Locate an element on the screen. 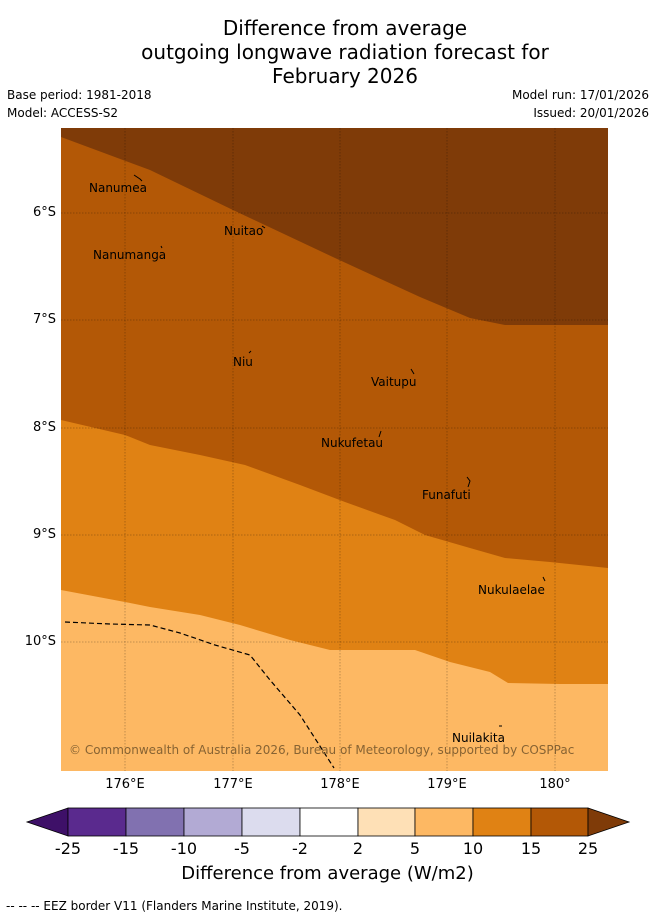  colorbar-high-extension is located at coordinates (609, 822).